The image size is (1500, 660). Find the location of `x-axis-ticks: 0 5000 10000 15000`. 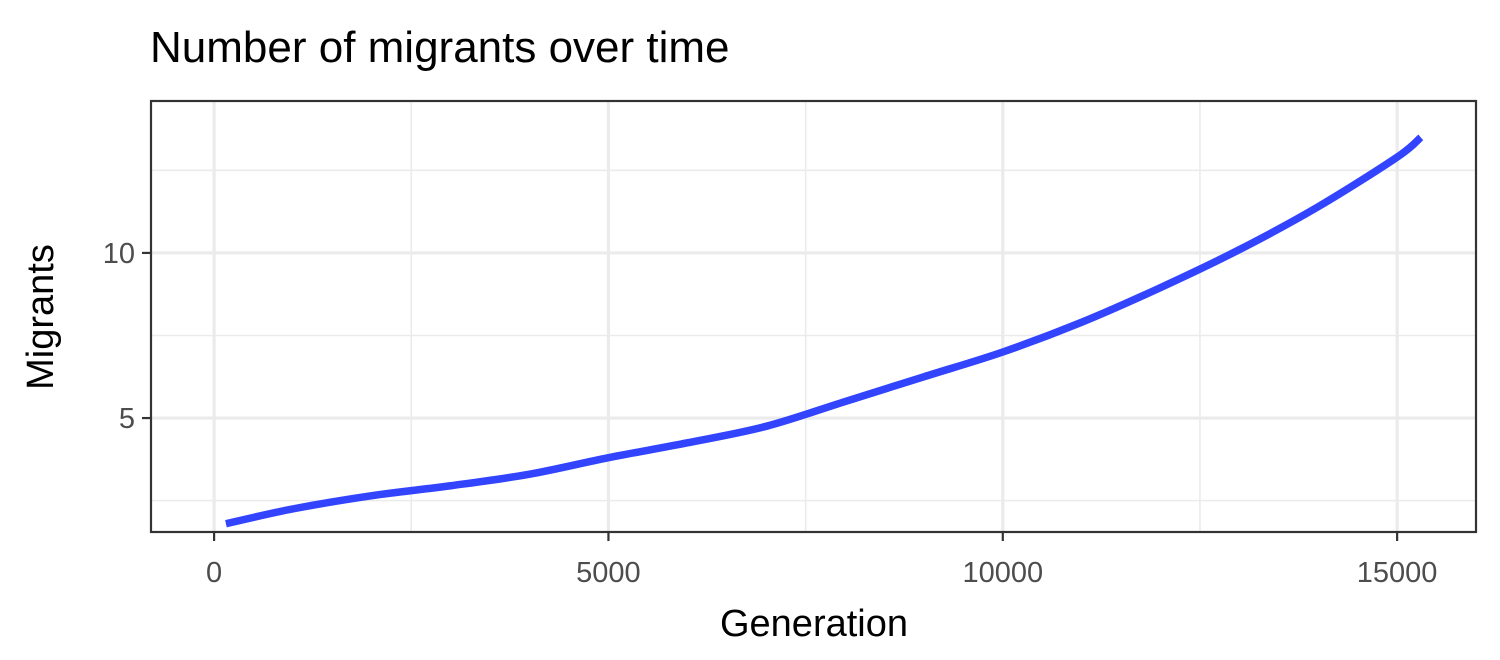

x-axis-ticks: 0 5000 10000 15000 is located at coordinates (821, 560).